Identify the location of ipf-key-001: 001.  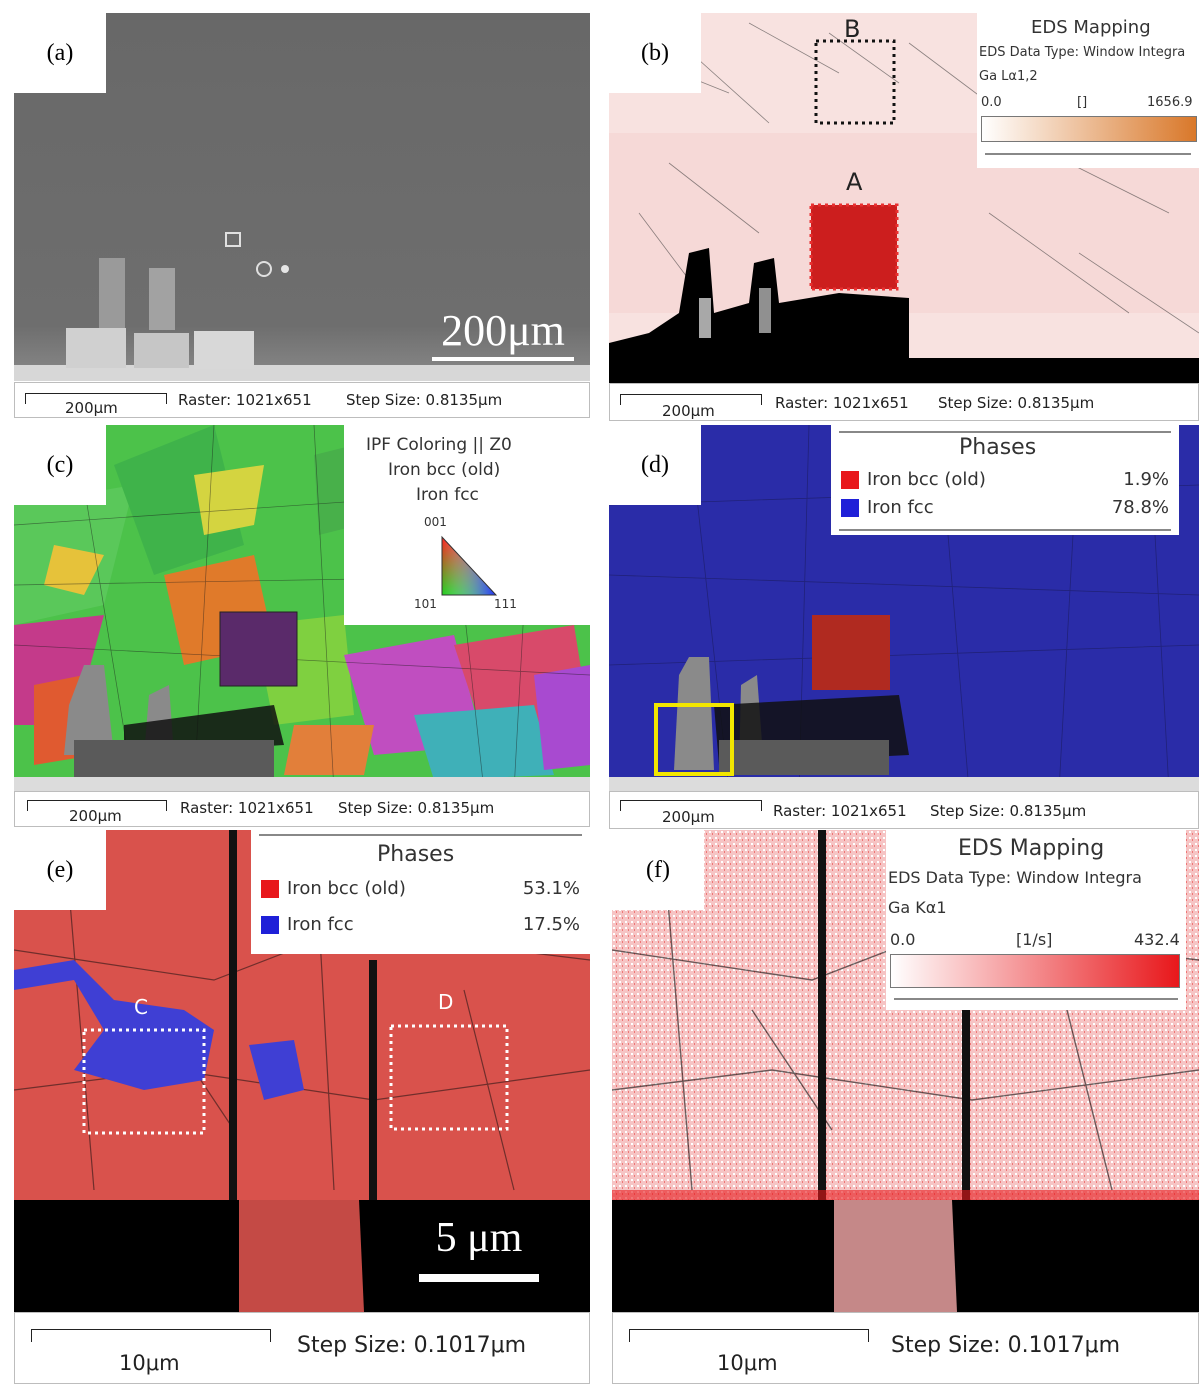
(435, 522).